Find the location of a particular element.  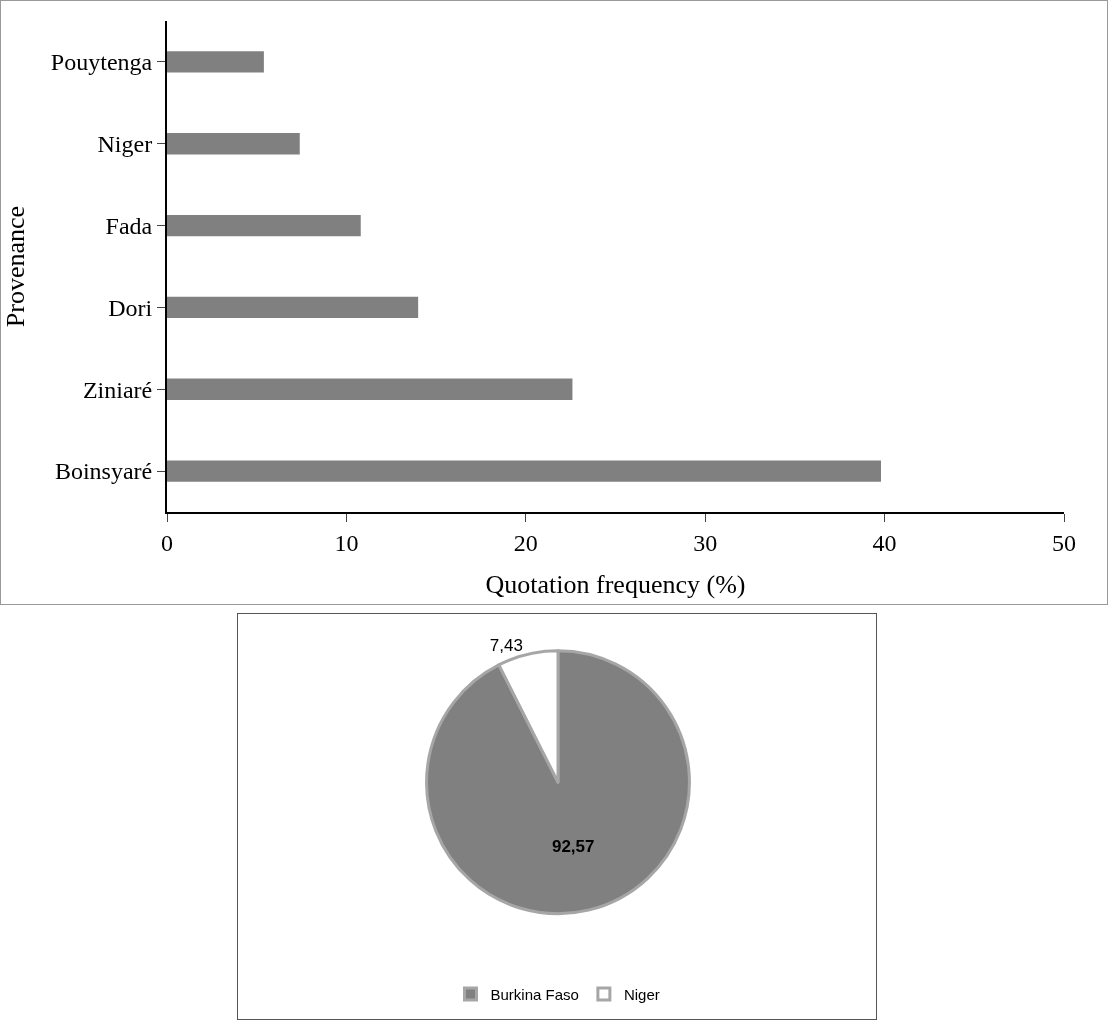

legend-label: Burkina Faso is located at coordinates (534, 994).